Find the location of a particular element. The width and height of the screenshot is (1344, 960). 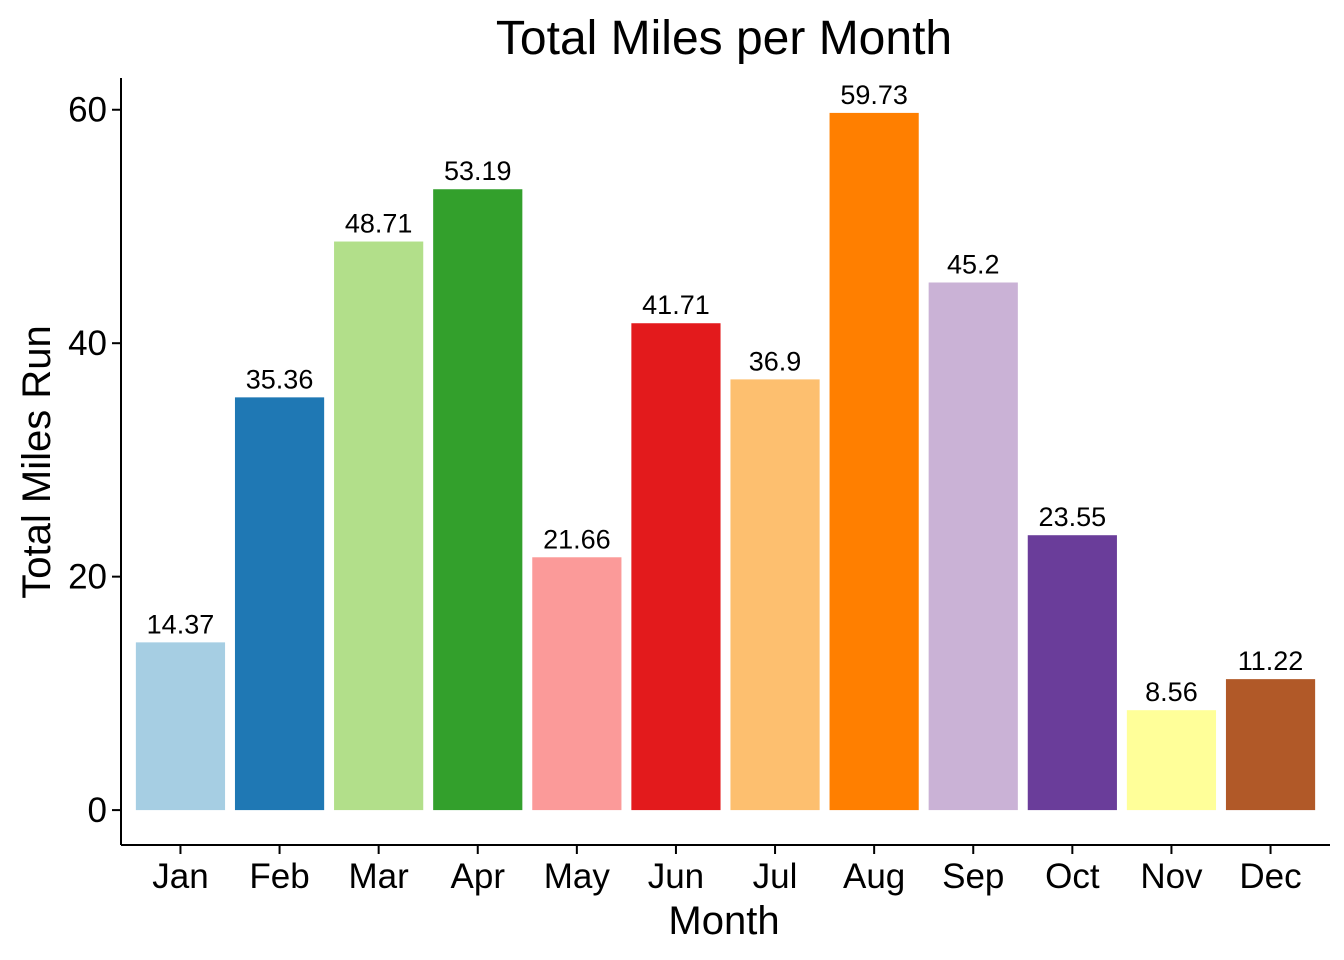

x-tick-label-feb: Feb is located at coordinates (279, 876).